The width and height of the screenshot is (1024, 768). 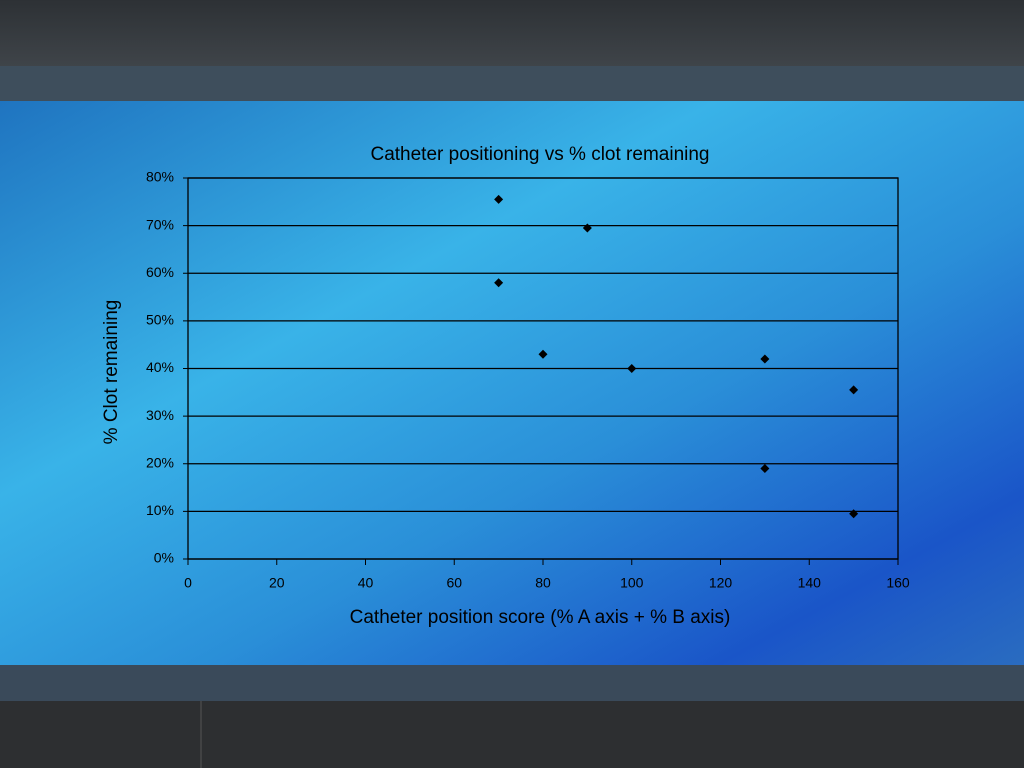 I want to click on x-tick-label: 0, so click(x=188, y=583).